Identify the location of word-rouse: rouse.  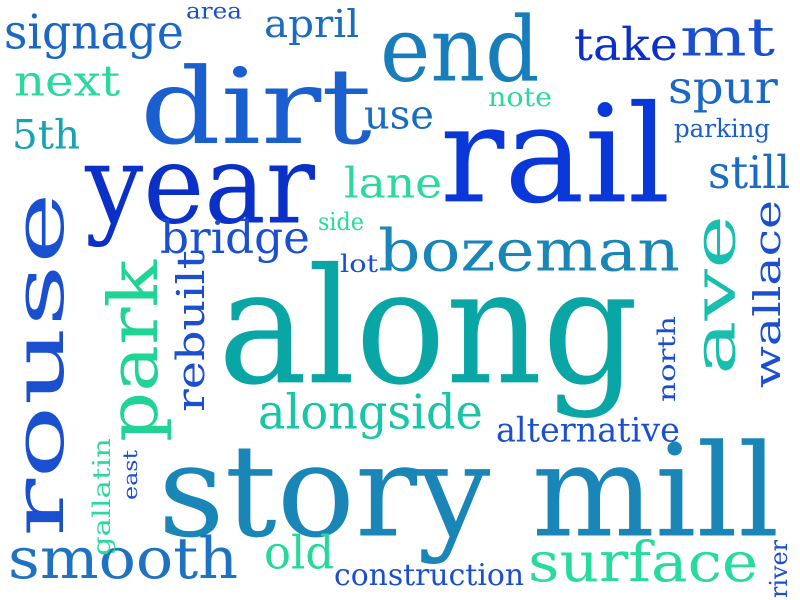
(40, 364).